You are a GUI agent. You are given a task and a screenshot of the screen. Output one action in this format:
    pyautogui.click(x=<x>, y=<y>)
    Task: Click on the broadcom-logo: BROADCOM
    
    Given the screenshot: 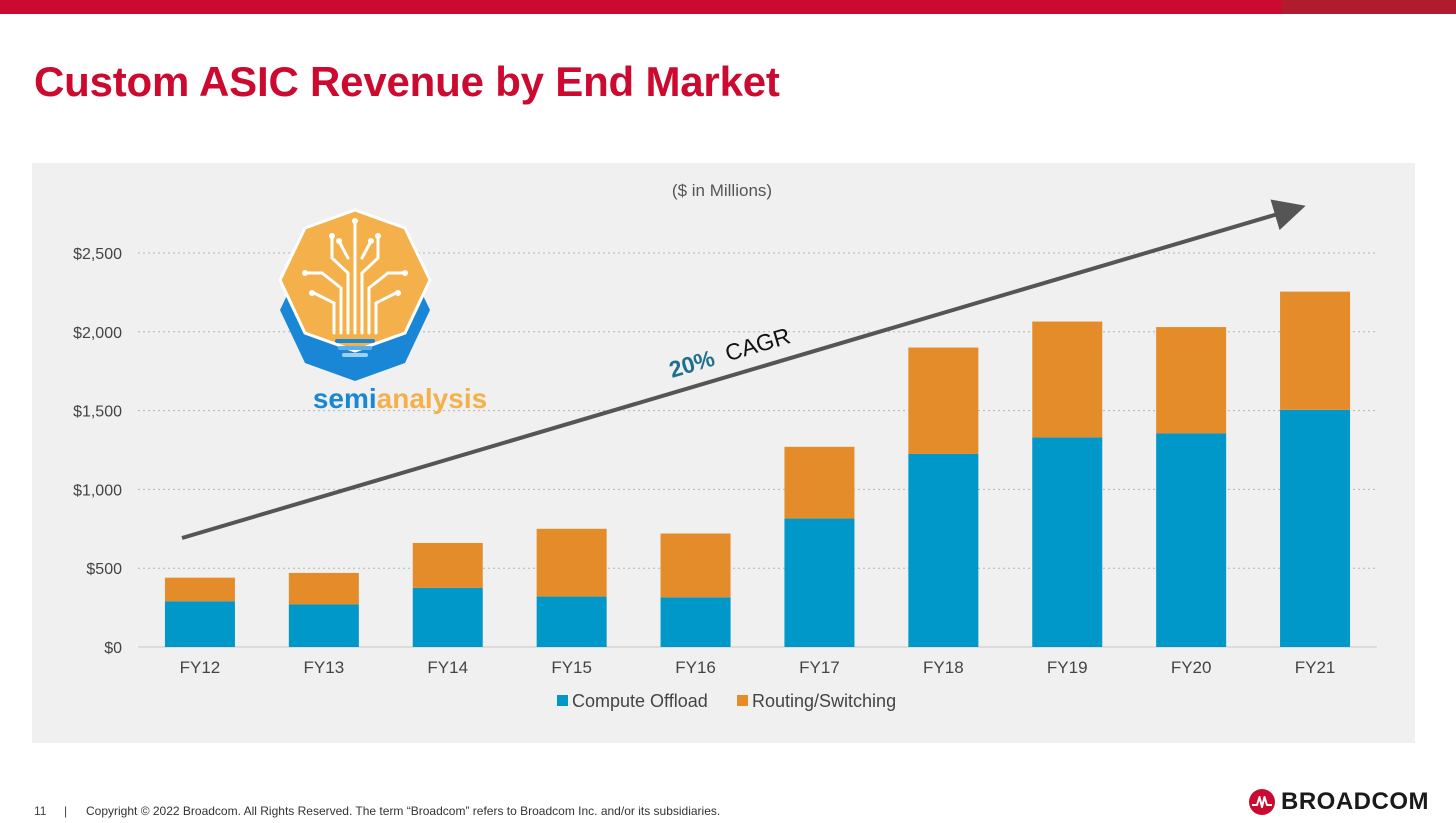 What is the action you would take?
    pyautogui.click(x=1339, y=802)
    